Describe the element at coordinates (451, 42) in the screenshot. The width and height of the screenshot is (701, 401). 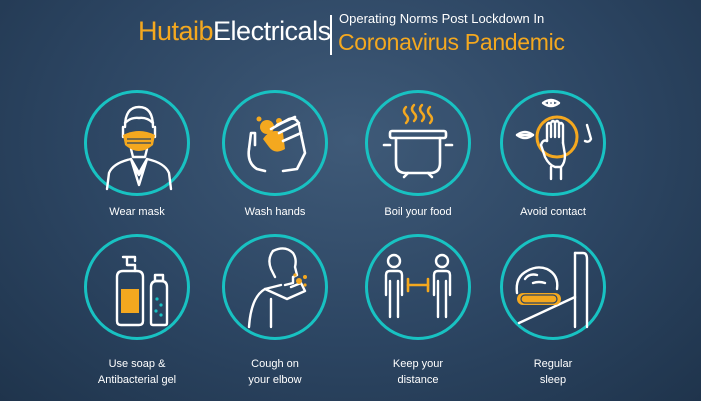
I see `page-title: Coronavirus Pandemic` at that location.